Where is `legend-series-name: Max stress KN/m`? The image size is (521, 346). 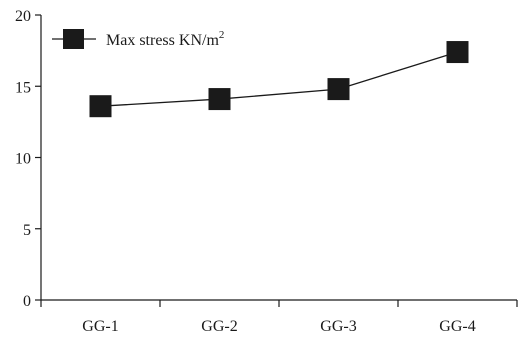 legend-series-name: Max stress KN/m is located at coordinates (162, 40).